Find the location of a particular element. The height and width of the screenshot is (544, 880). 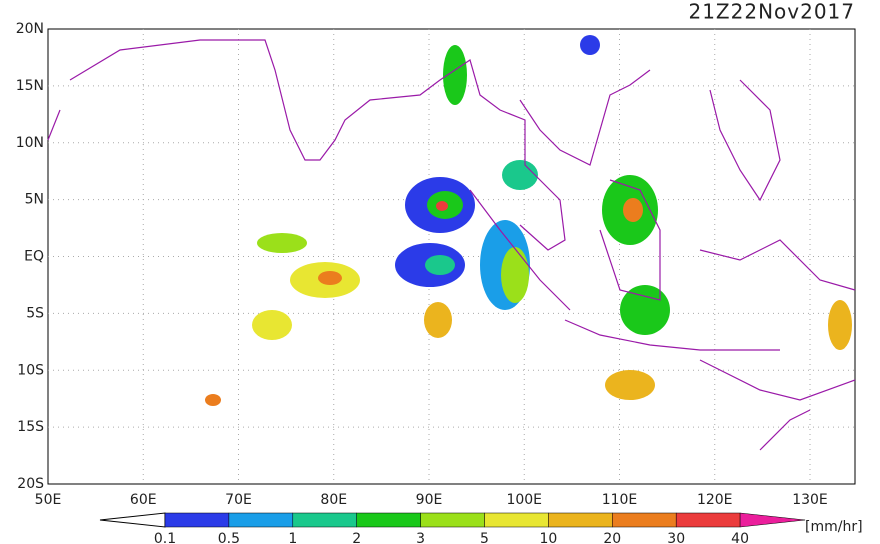

colorbar-unit: [mm/hr] is located at coordinates (834, 527).